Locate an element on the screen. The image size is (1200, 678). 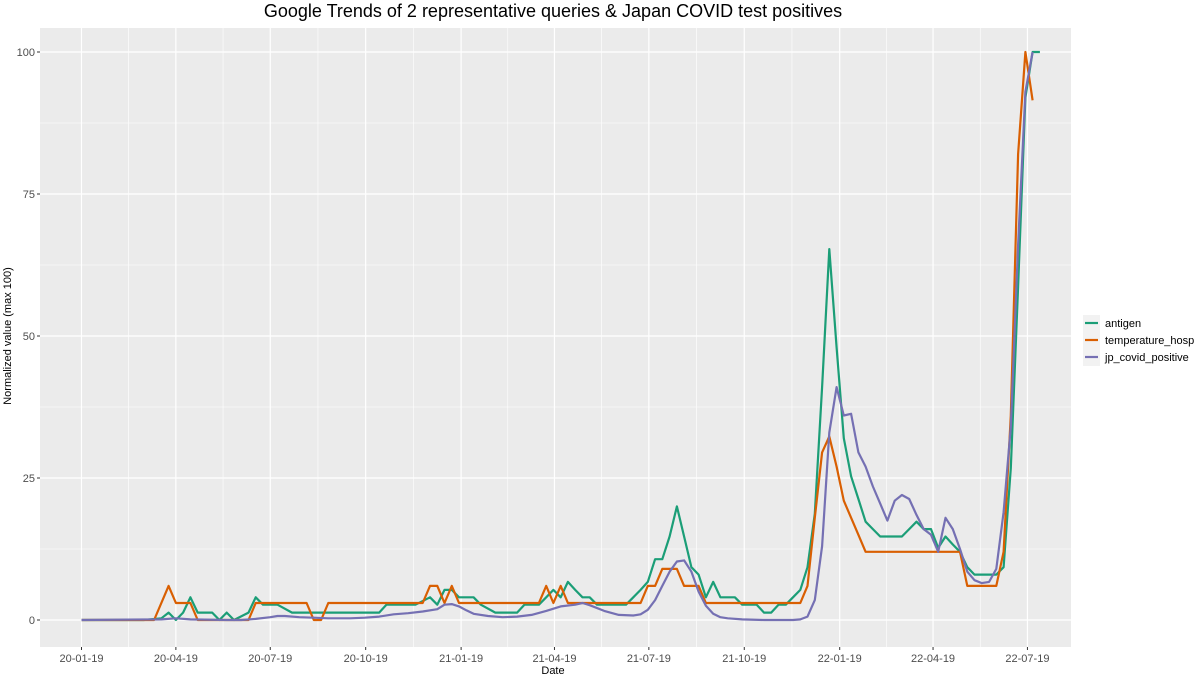
x-tick-label: 22-04-19 is located at coordinates (933, 659).